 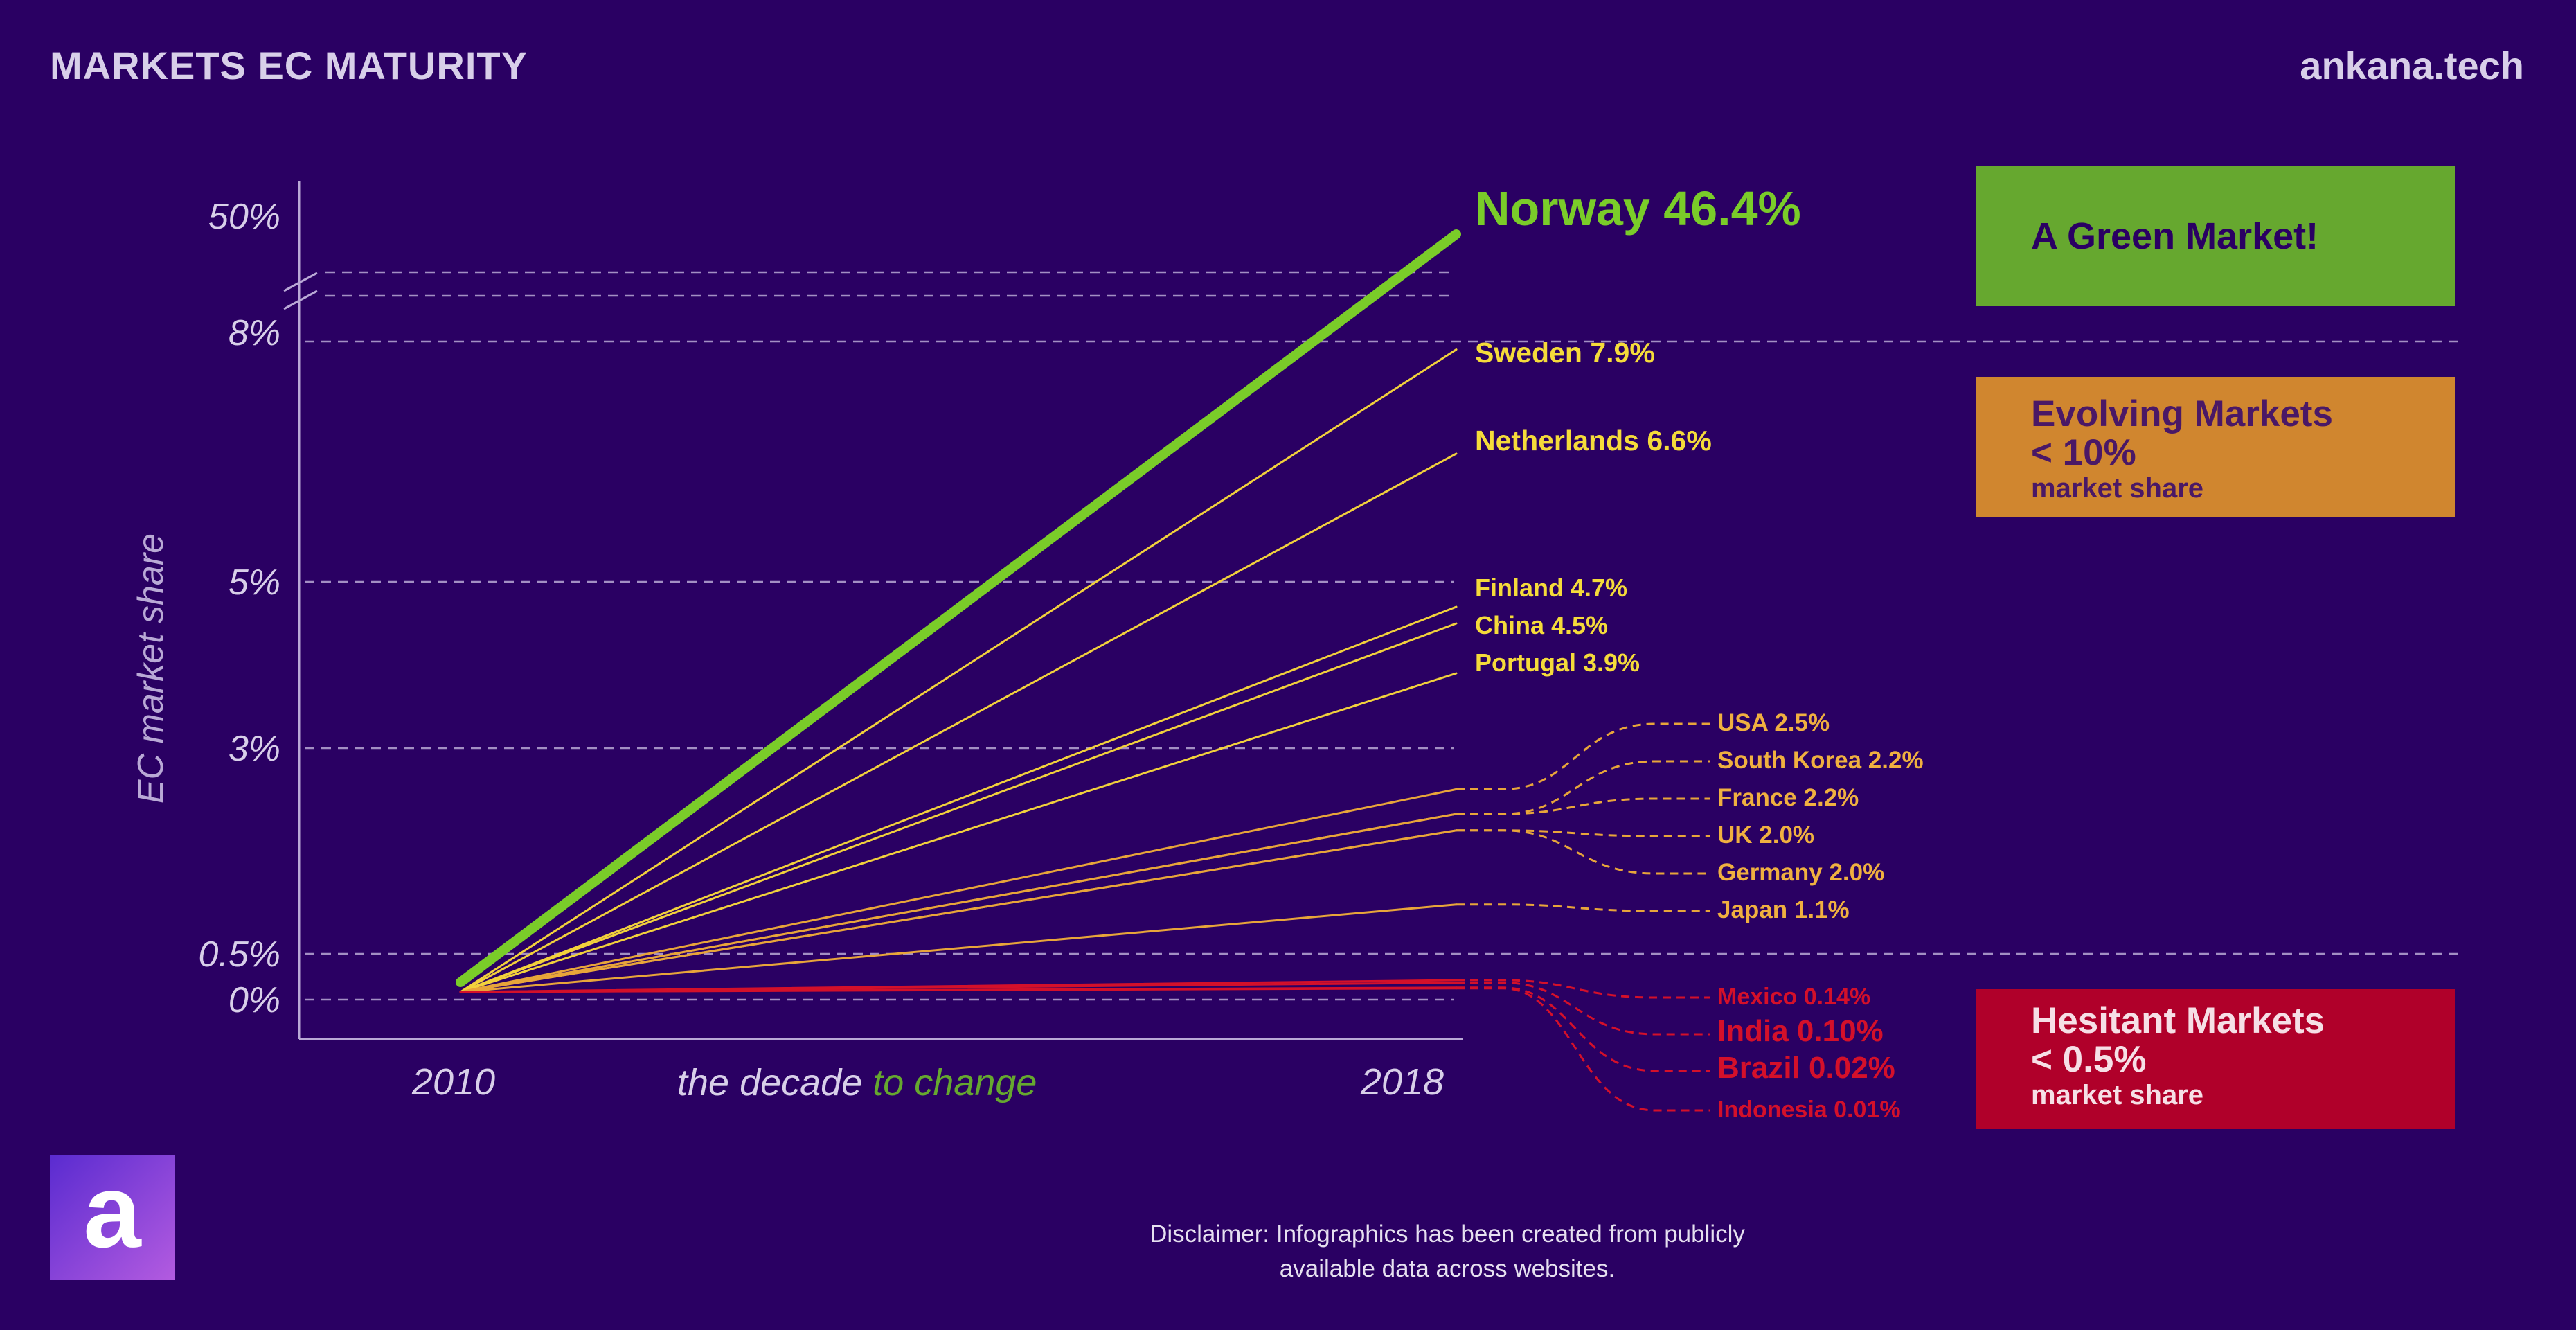 What do you see at coordinates (775, 1082) in the screenshot?
I see `decade-caption-prefix: the decade` at bounding box center [775, 1082].